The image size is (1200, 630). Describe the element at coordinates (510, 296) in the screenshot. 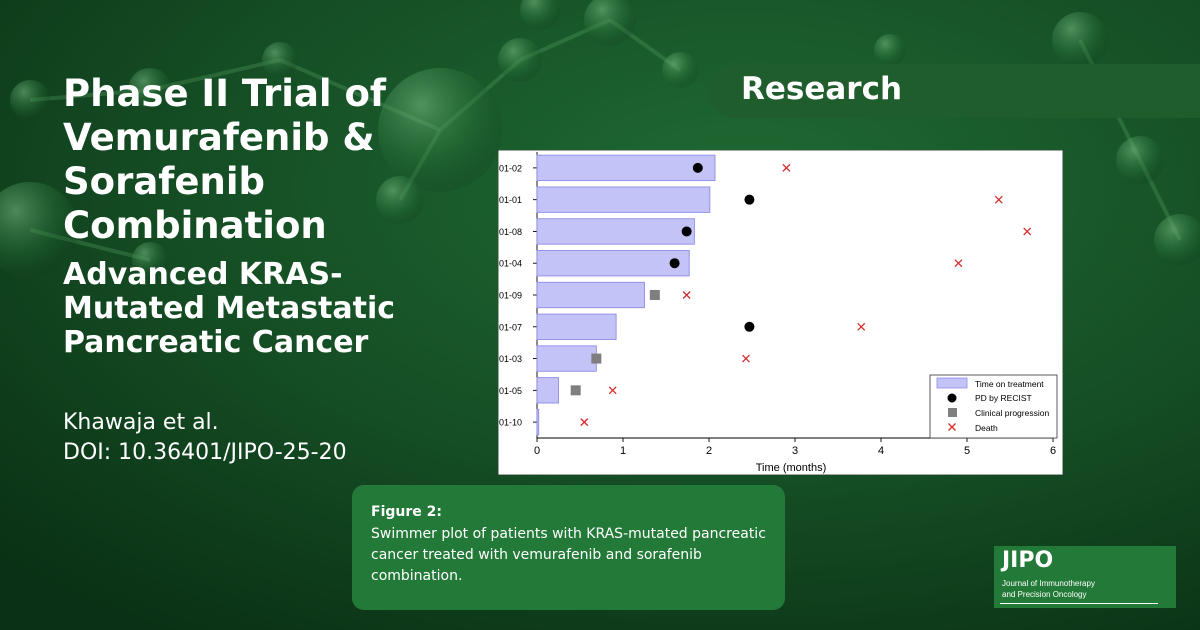

I see `y-tick-label: 01-09` at that location.